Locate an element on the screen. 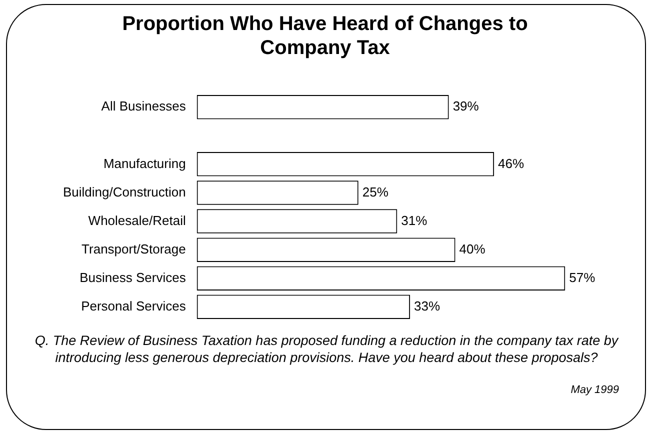 The height and width of the screenshot is (435, 653). text: Q. The Review of Business Taxation has proposed funding a reduction in the company tax rate by introducing less generous depreciation provisions. Have you heard about these proposals? is located at coordinates (327, 349).